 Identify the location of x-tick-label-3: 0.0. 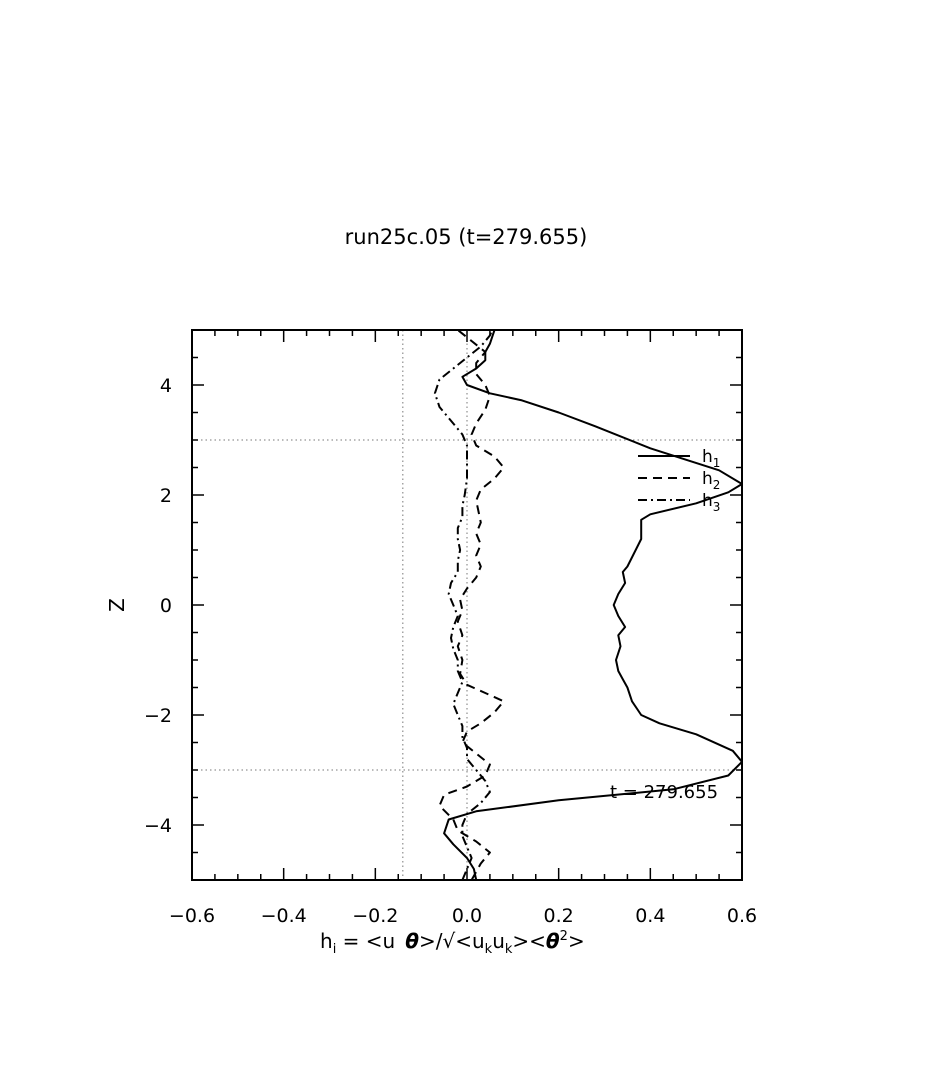
(467, 916).